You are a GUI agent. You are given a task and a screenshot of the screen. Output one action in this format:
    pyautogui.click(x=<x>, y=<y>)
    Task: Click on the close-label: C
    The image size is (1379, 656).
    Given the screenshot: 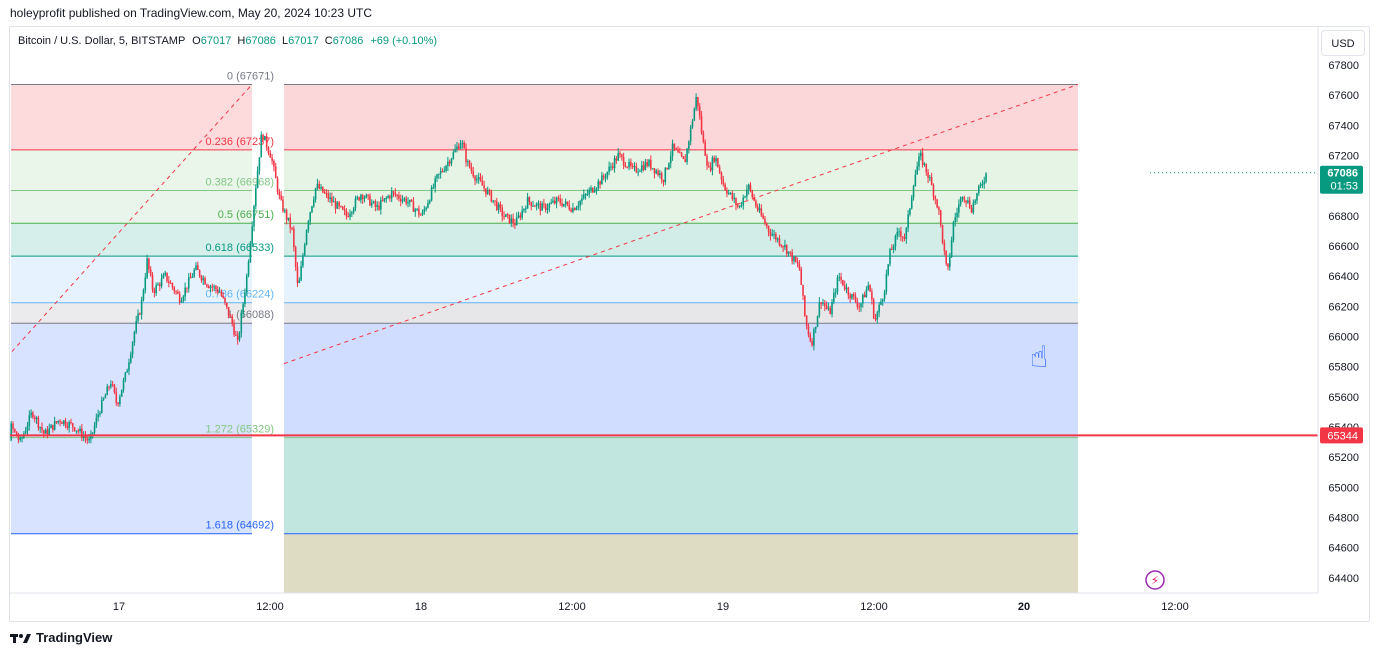 What is the action you would take?
    pyautogui.click(x=328, y=41)
    